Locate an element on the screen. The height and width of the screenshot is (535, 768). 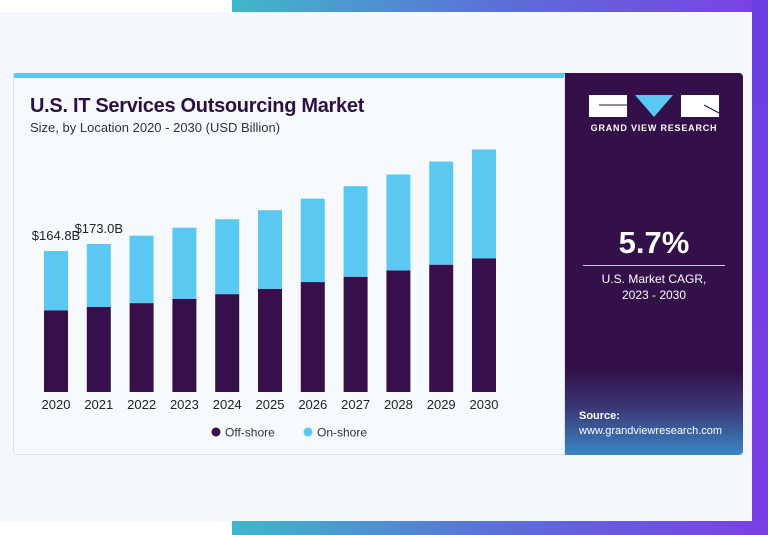
divider is located at coordinates (654, 265).